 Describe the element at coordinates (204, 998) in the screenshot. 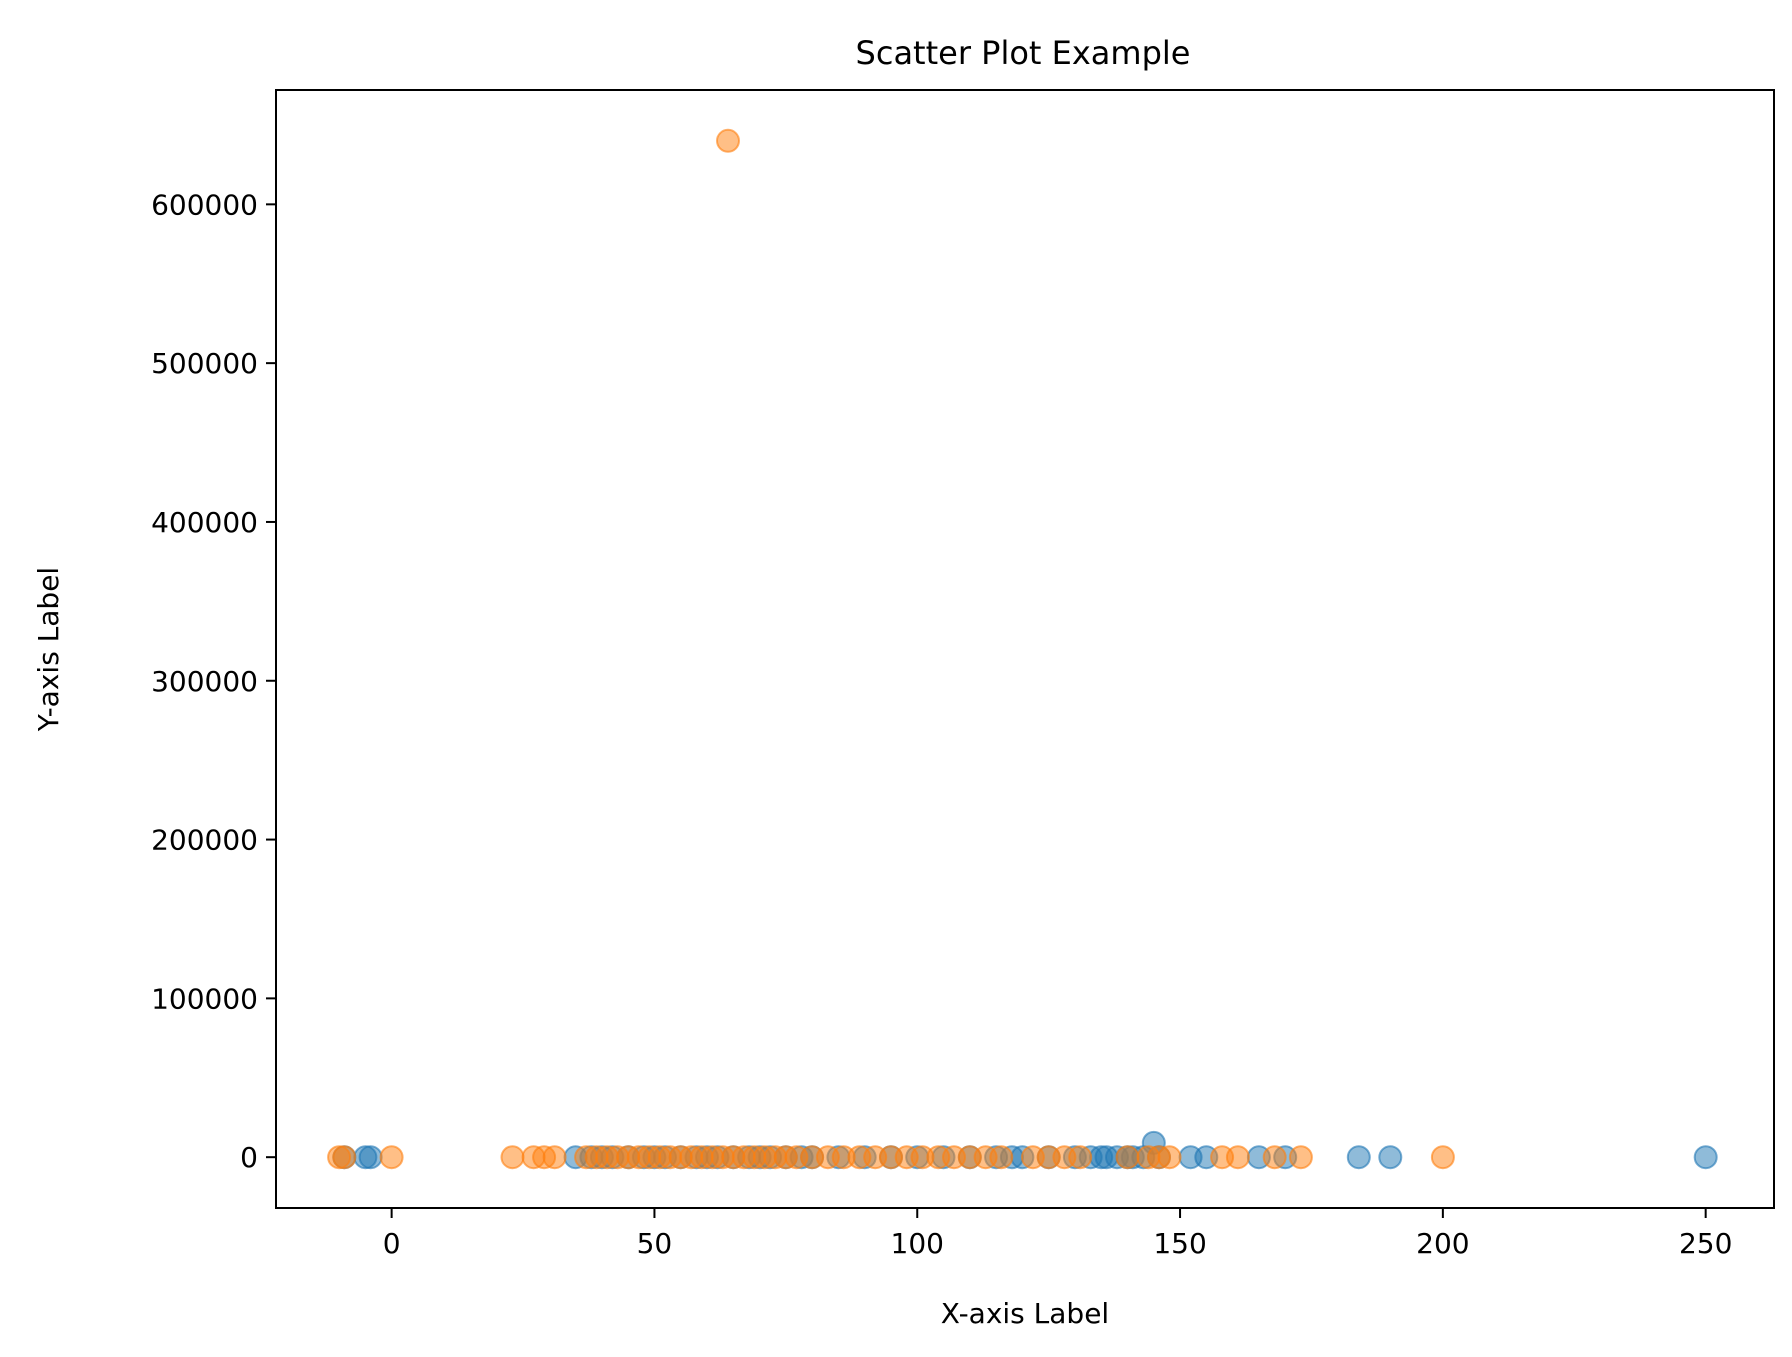

I see `y-tick-label-1: 100000` at that location.